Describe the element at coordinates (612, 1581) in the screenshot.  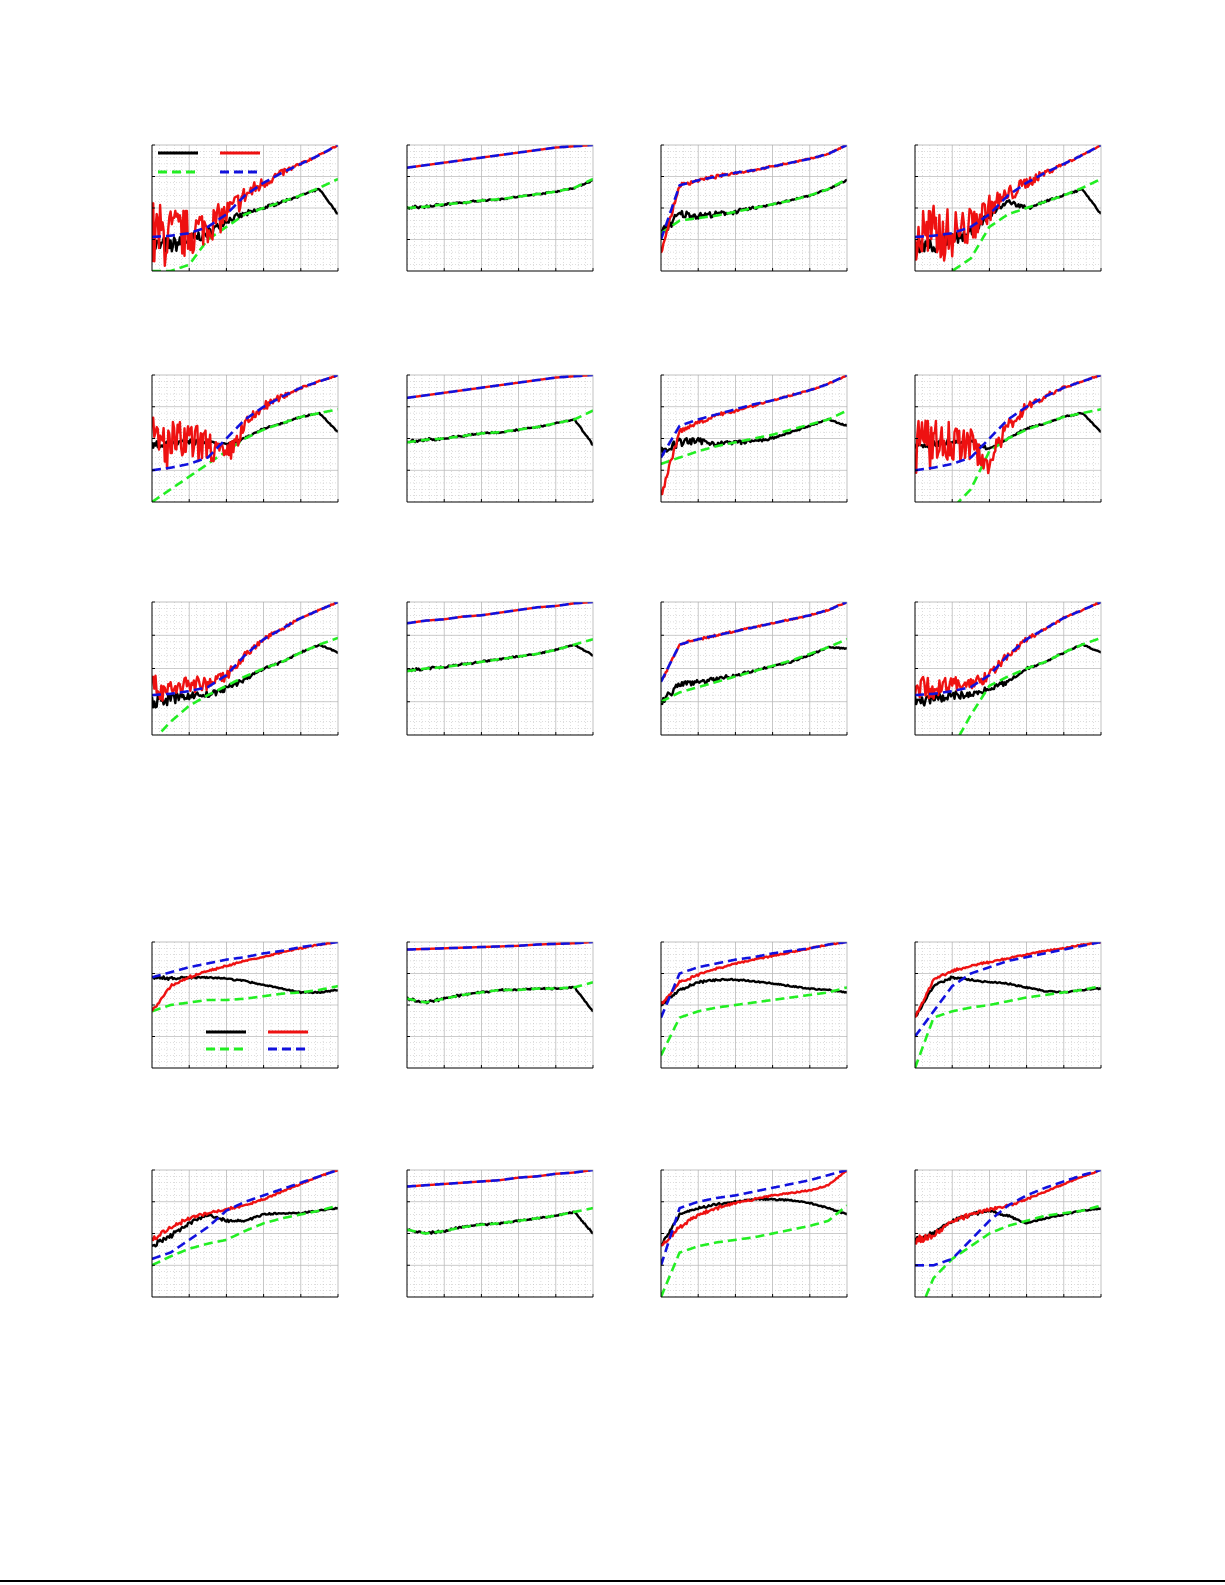
I see `page-bottom-rule` at that location.